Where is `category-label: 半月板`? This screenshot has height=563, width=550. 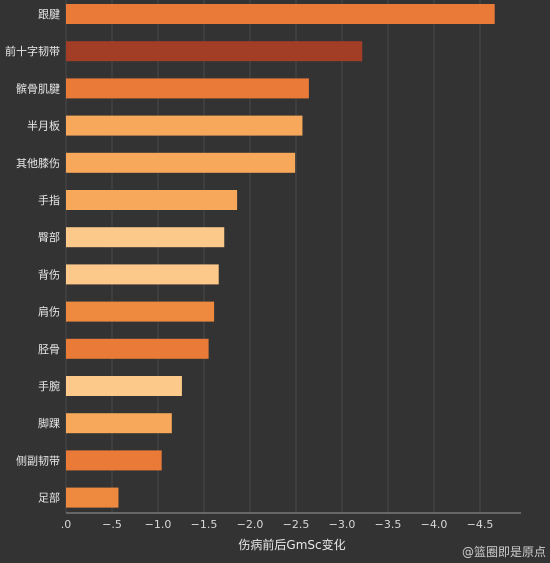 category-label: 半月板 is located at coordinates (43, 126).